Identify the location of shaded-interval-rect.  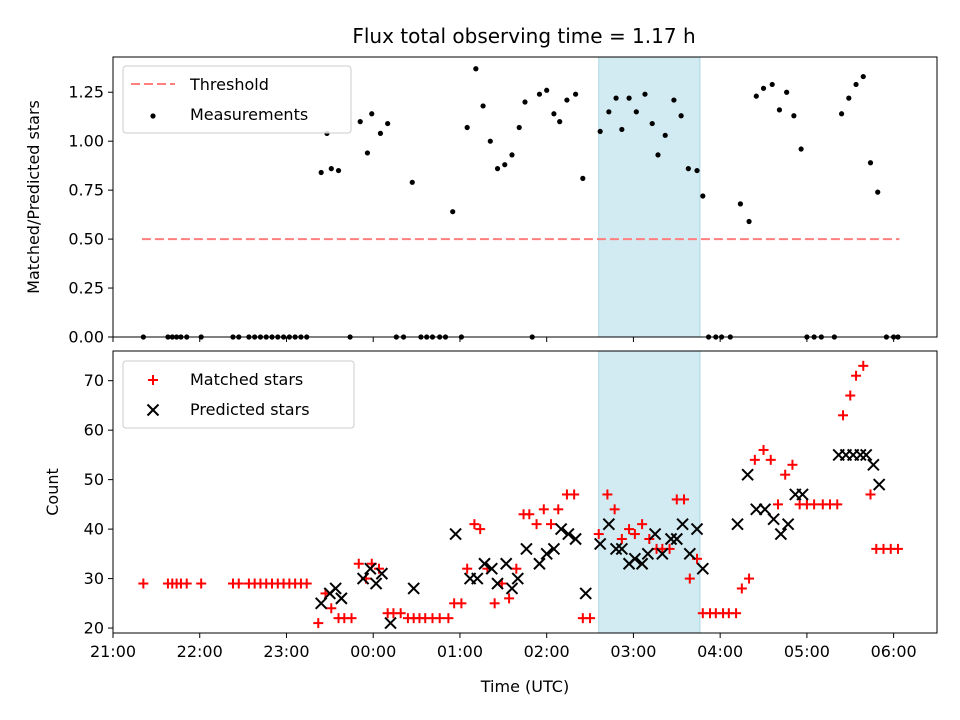
(649, 492).